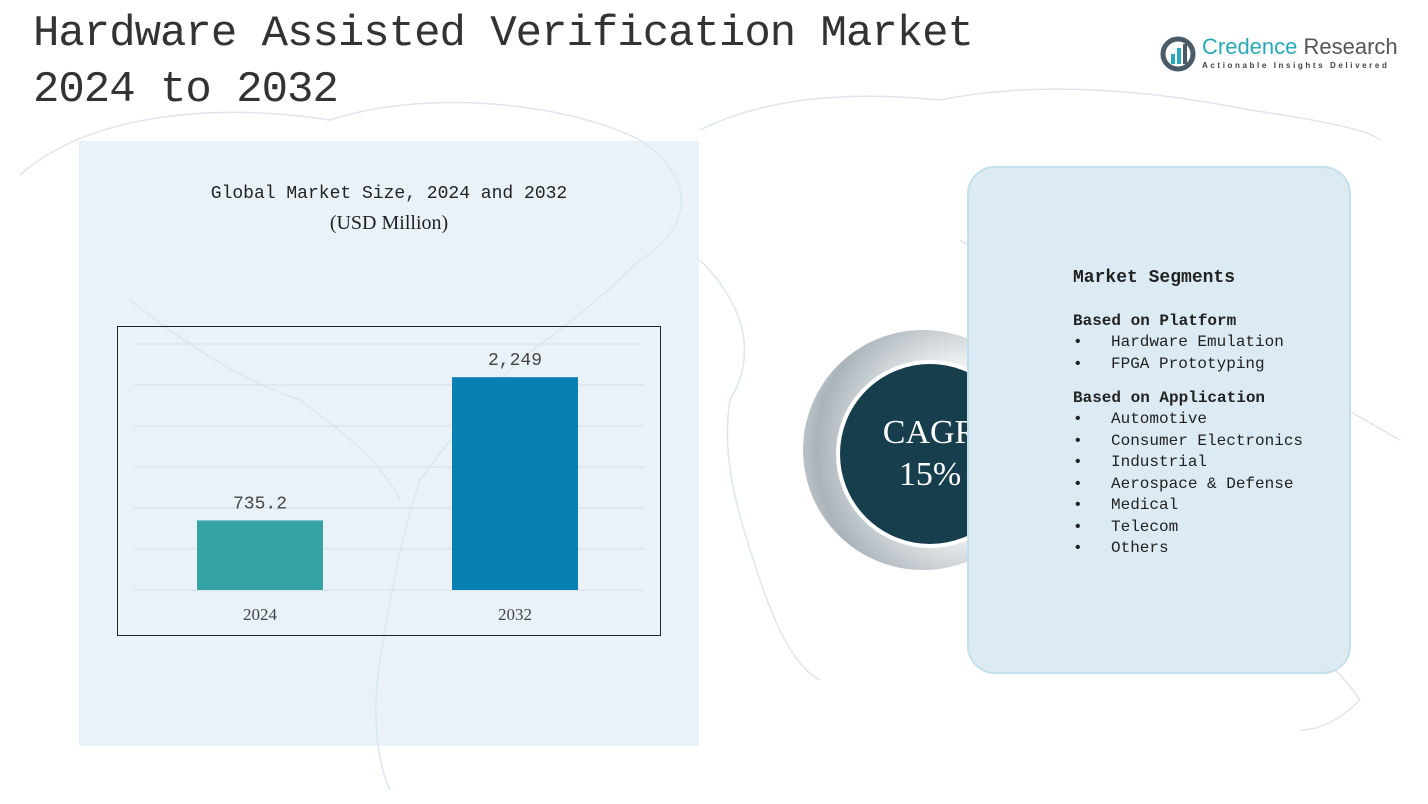 The width and height of the screenshot is (1428, 804). What do you see at coordinates (1207, 440) in the screenshot?
I see `segment-item-label: Consumer Electronics` at bounding box center [1207, 440].